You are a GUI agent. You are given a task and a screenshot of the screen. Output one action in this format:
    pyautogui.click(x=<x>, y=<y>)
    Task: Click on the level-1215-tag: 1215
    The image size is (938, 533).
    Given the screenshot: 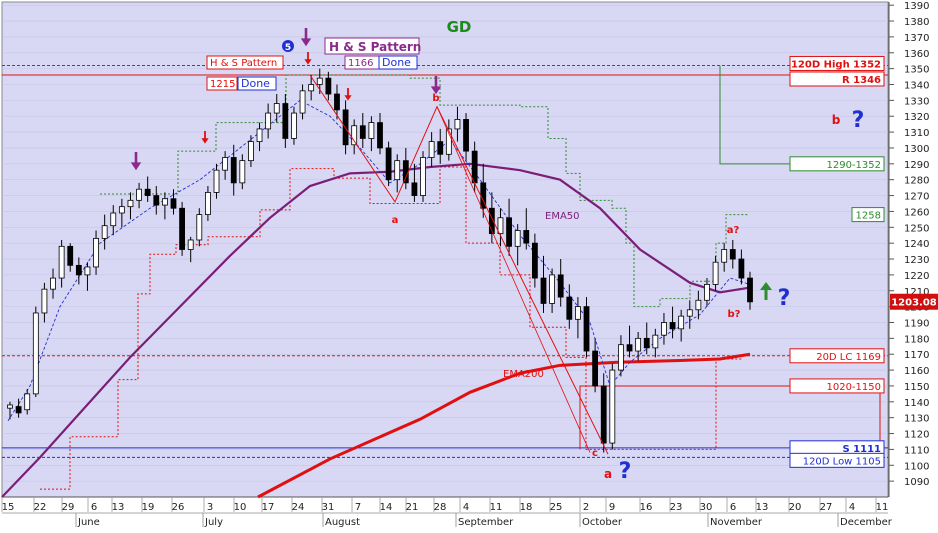 What is the action you would take?
    pyautogui.click(x=222, y=83)
    